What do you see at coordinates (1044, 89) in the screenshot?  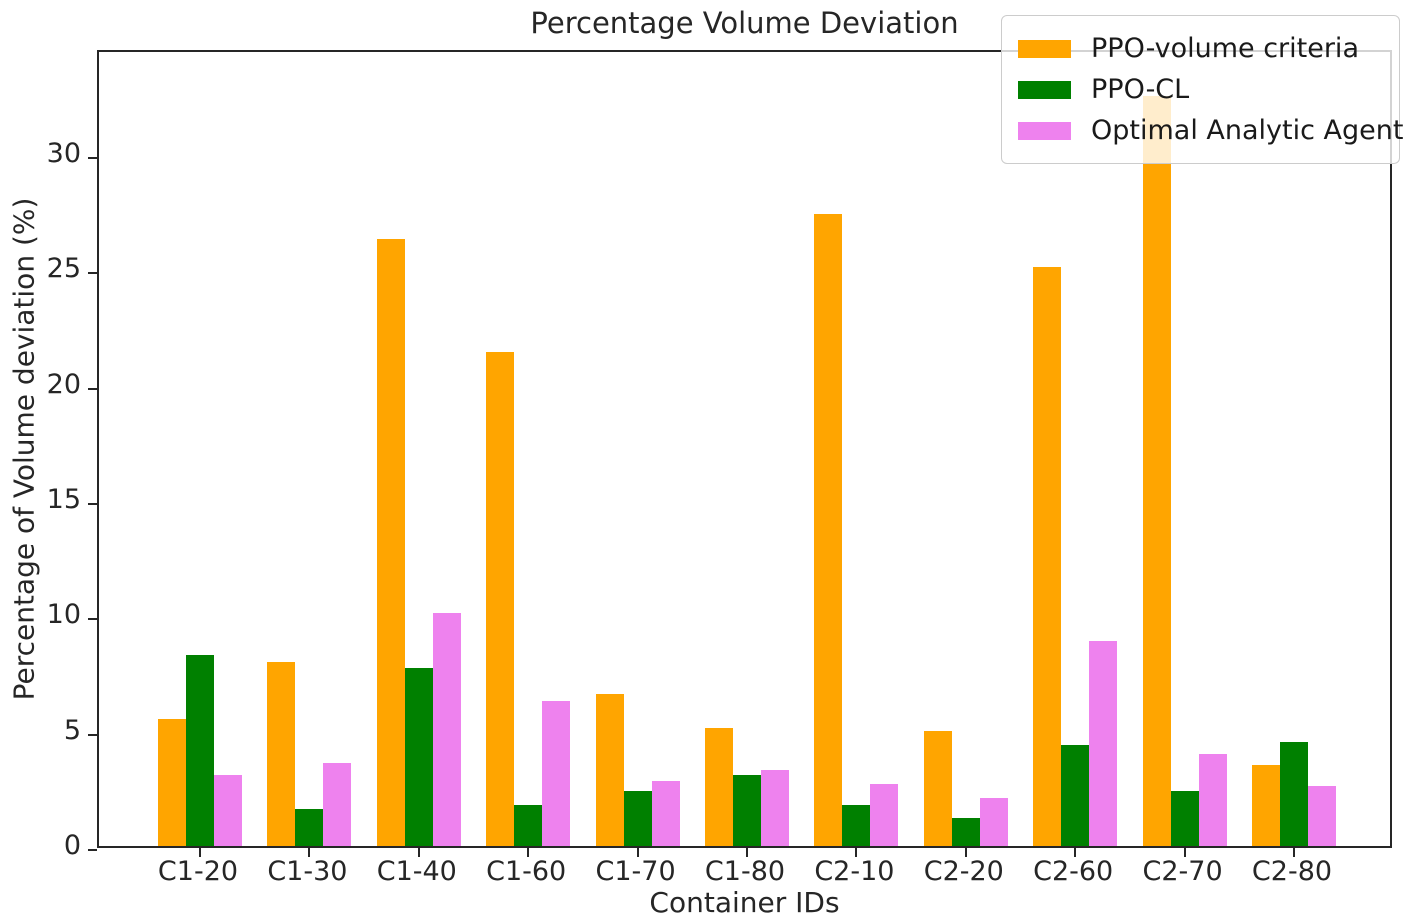 I see `legend-swatch-ppo-cl` at bounding box center [1044, 89].